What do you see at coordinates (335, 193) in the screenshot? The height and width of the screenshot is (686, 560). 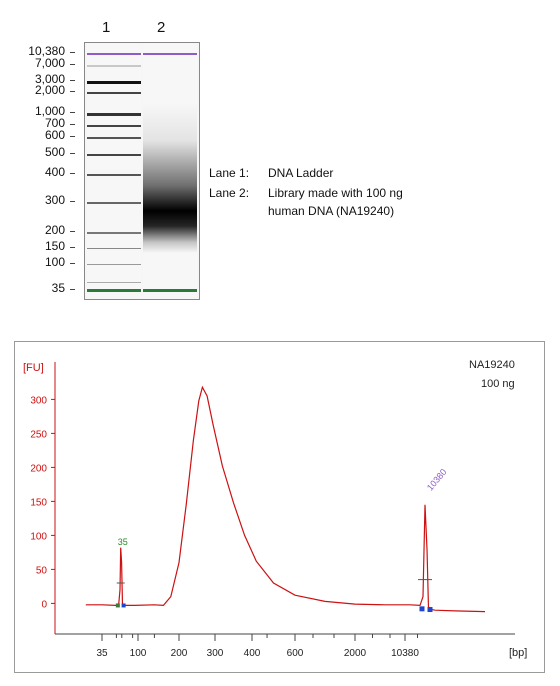 I see `legend-lane2-text-line1: Library made with 100 ng` at bounding box center [335, 193].